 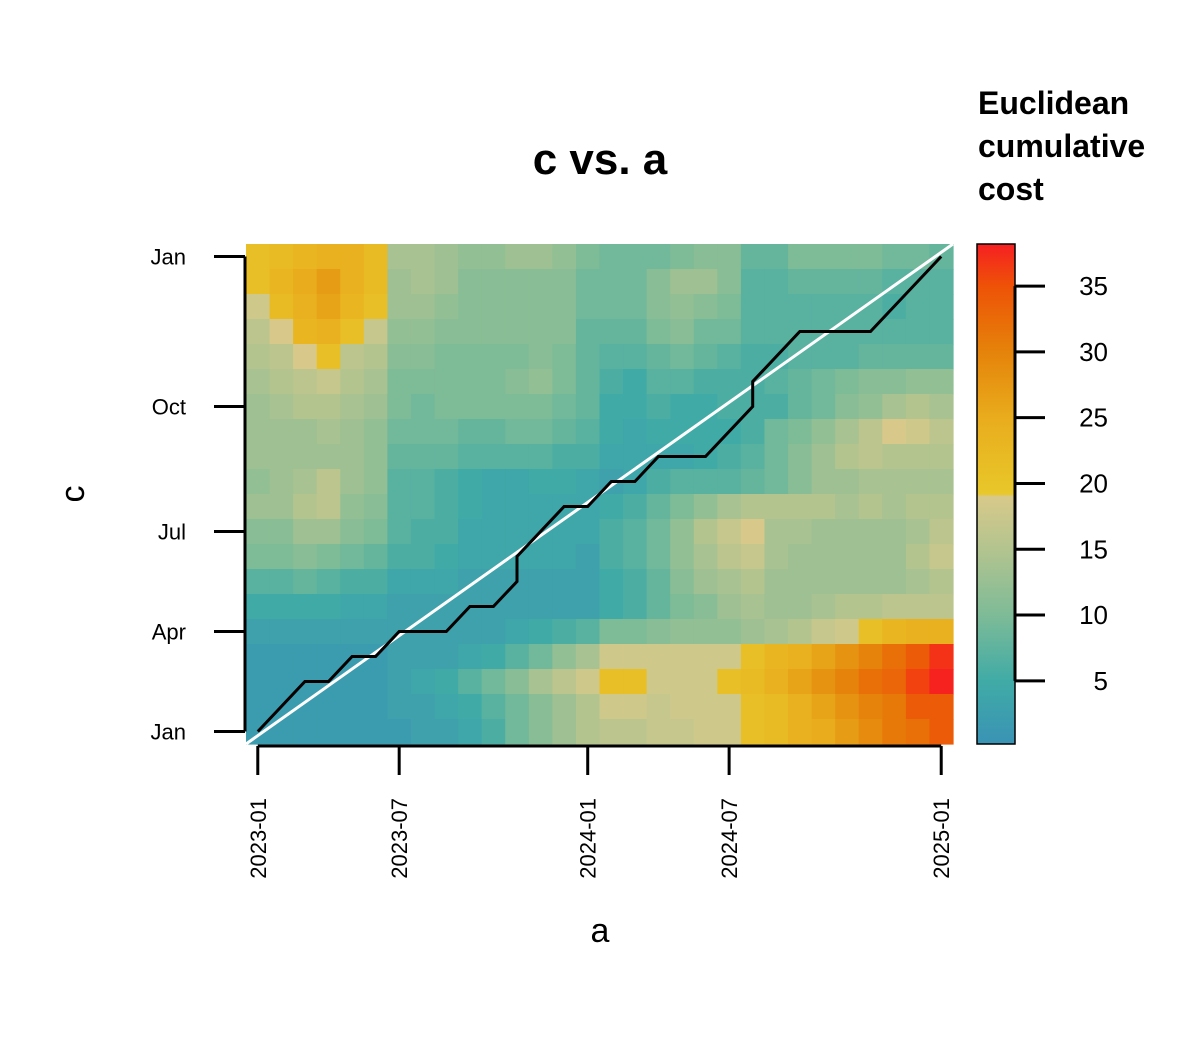 I want to click on legend-tick-label: 15, so click(x=1093, y=549).